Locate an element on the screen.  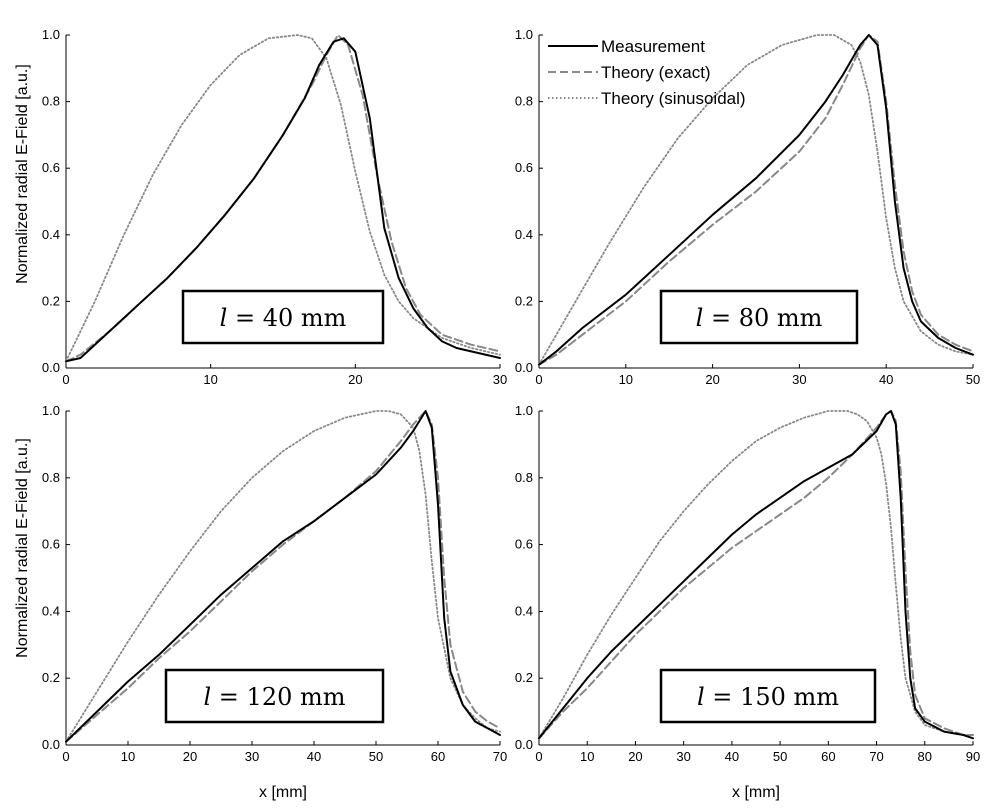
y-axis-label-bottom: Normalized radial E-Field [a.u.] is located at coordinates (22, 548).